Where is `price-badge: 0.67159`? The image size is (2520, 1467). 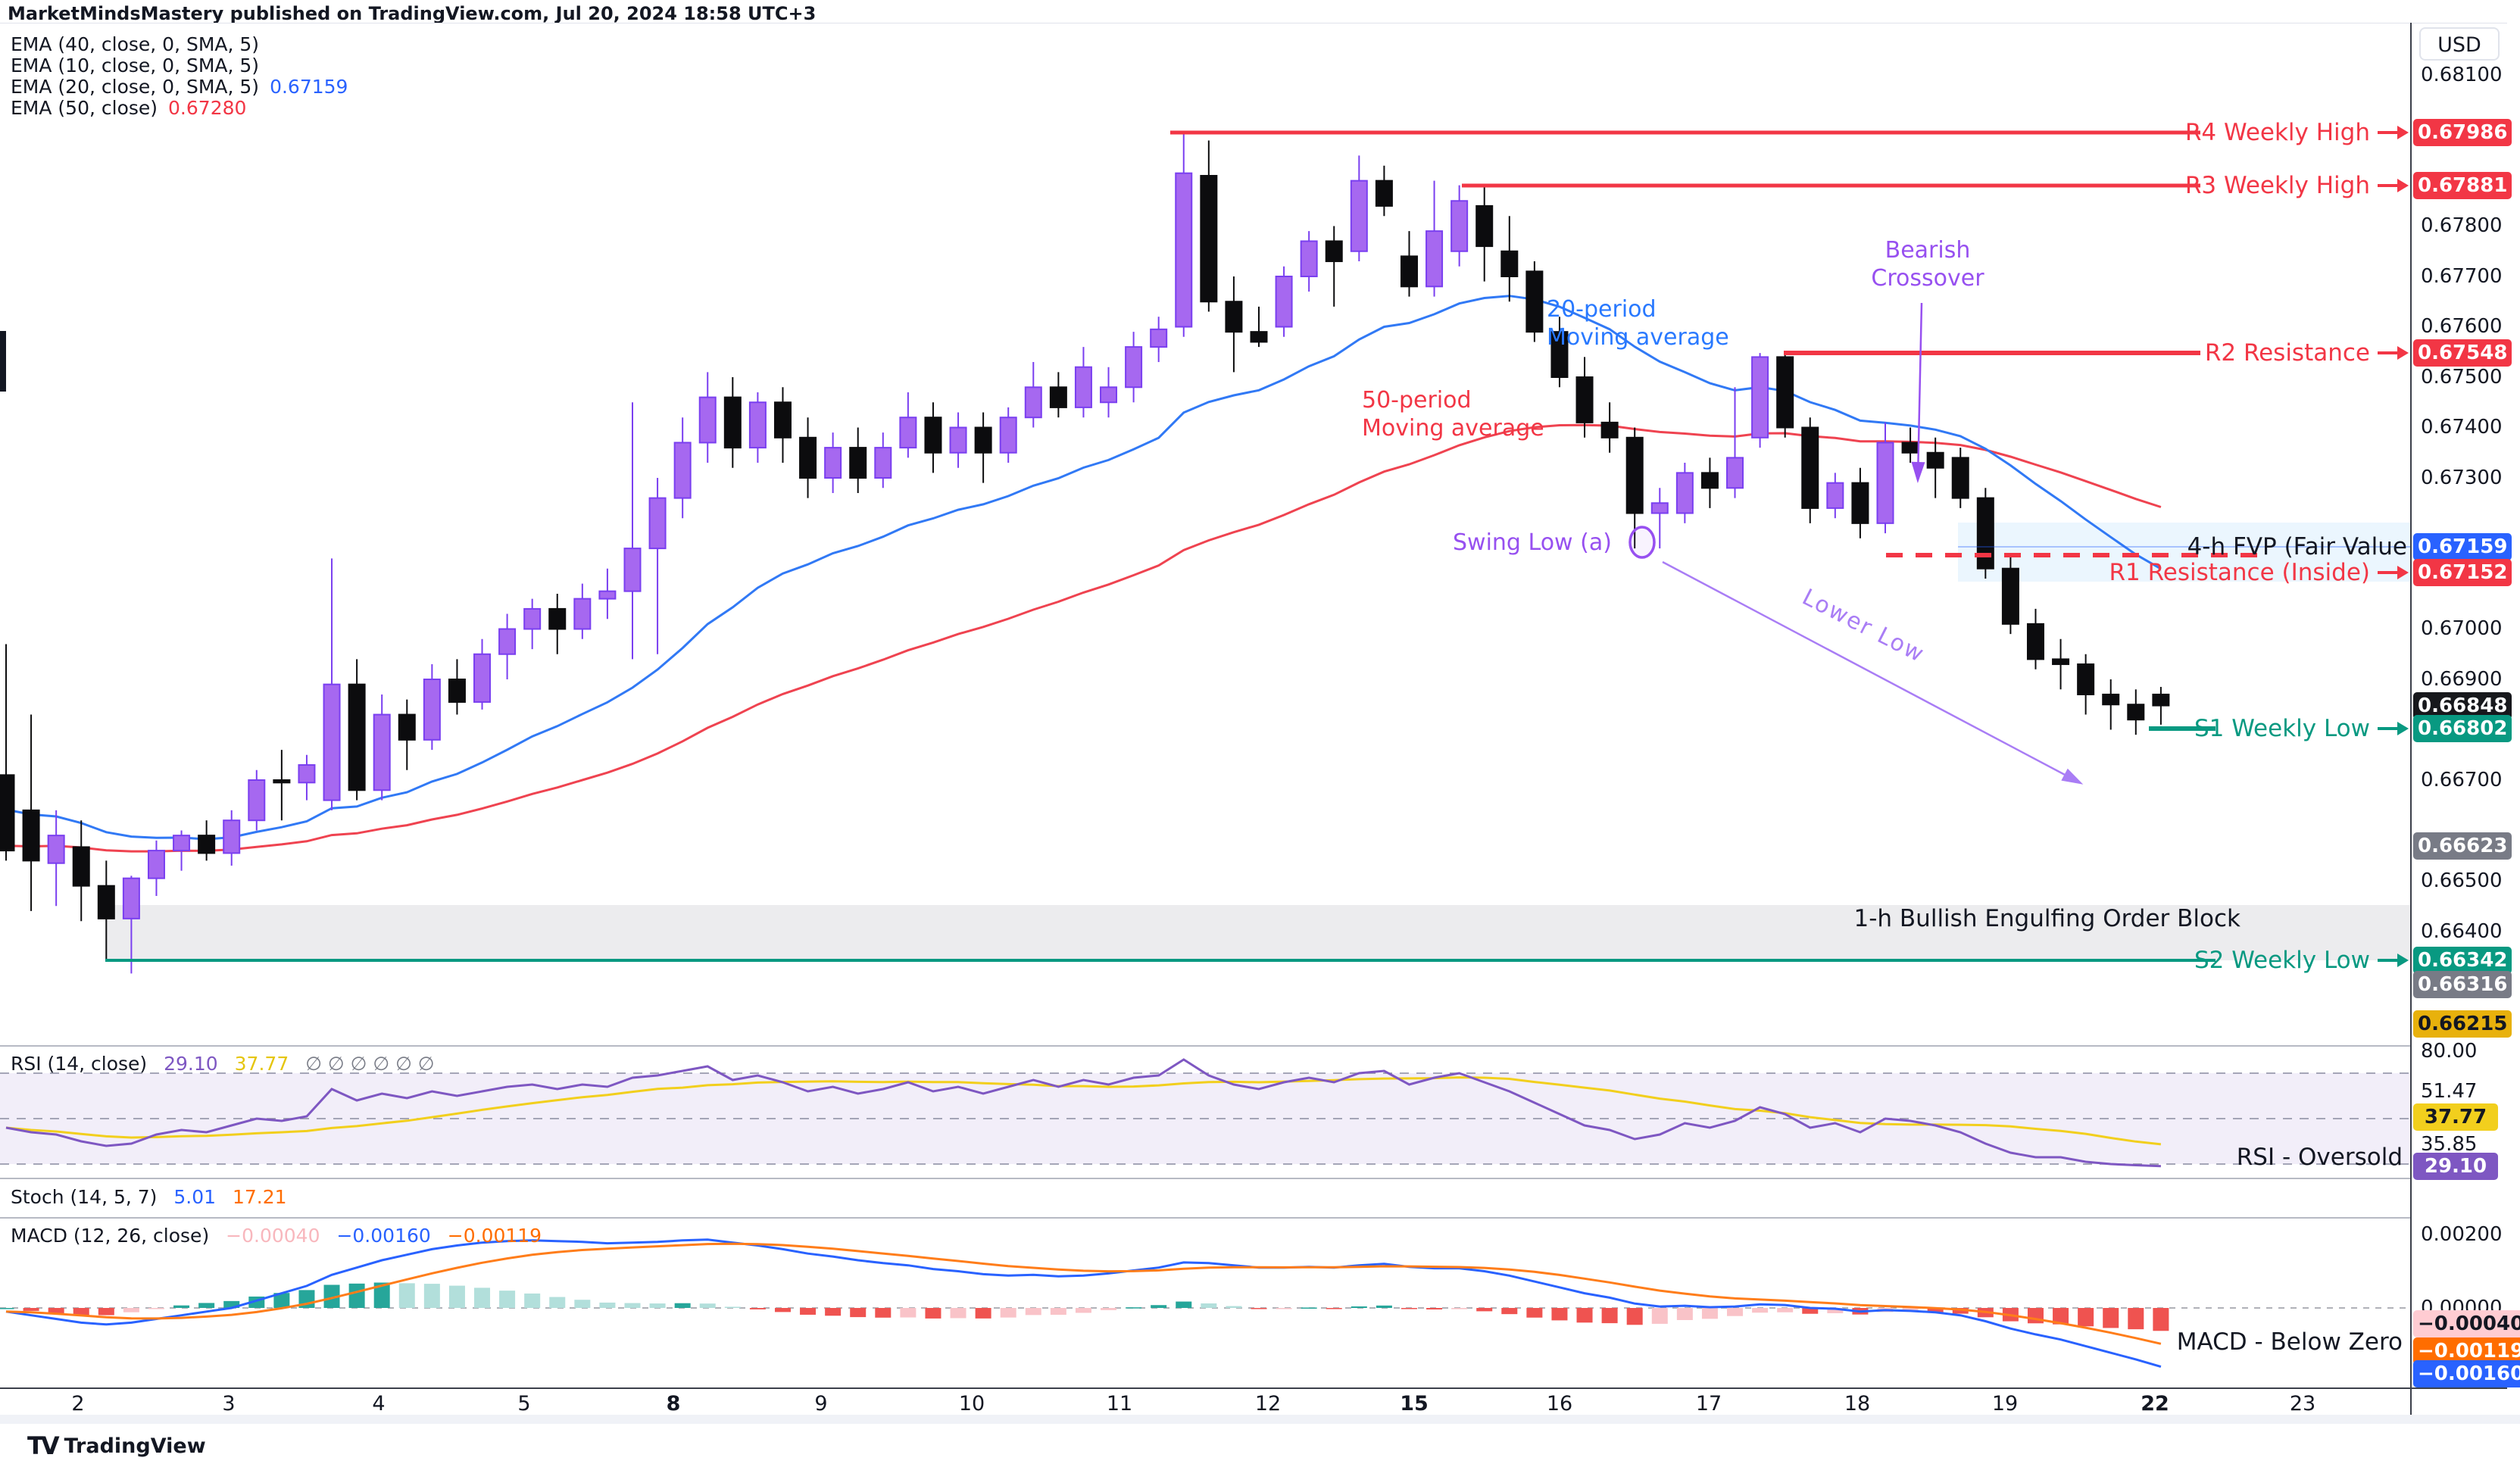
price-badge: 0.67159 is located at coordinates (2462, 546).